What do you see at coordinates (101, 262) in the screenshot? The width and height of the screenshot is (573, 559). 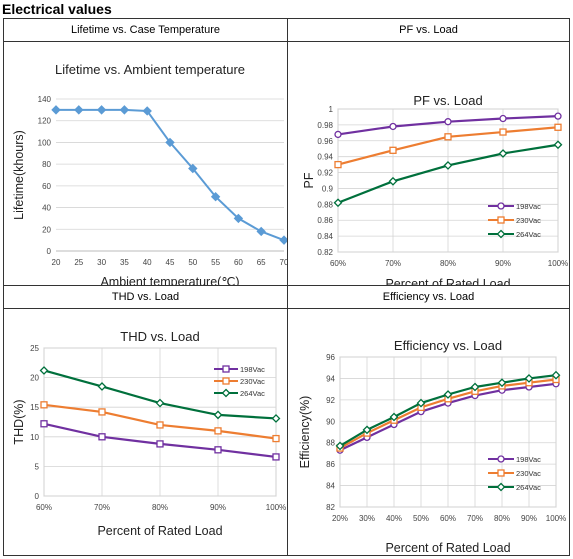 I see `x-tick-label: 30` at bounding box center [101, 262].